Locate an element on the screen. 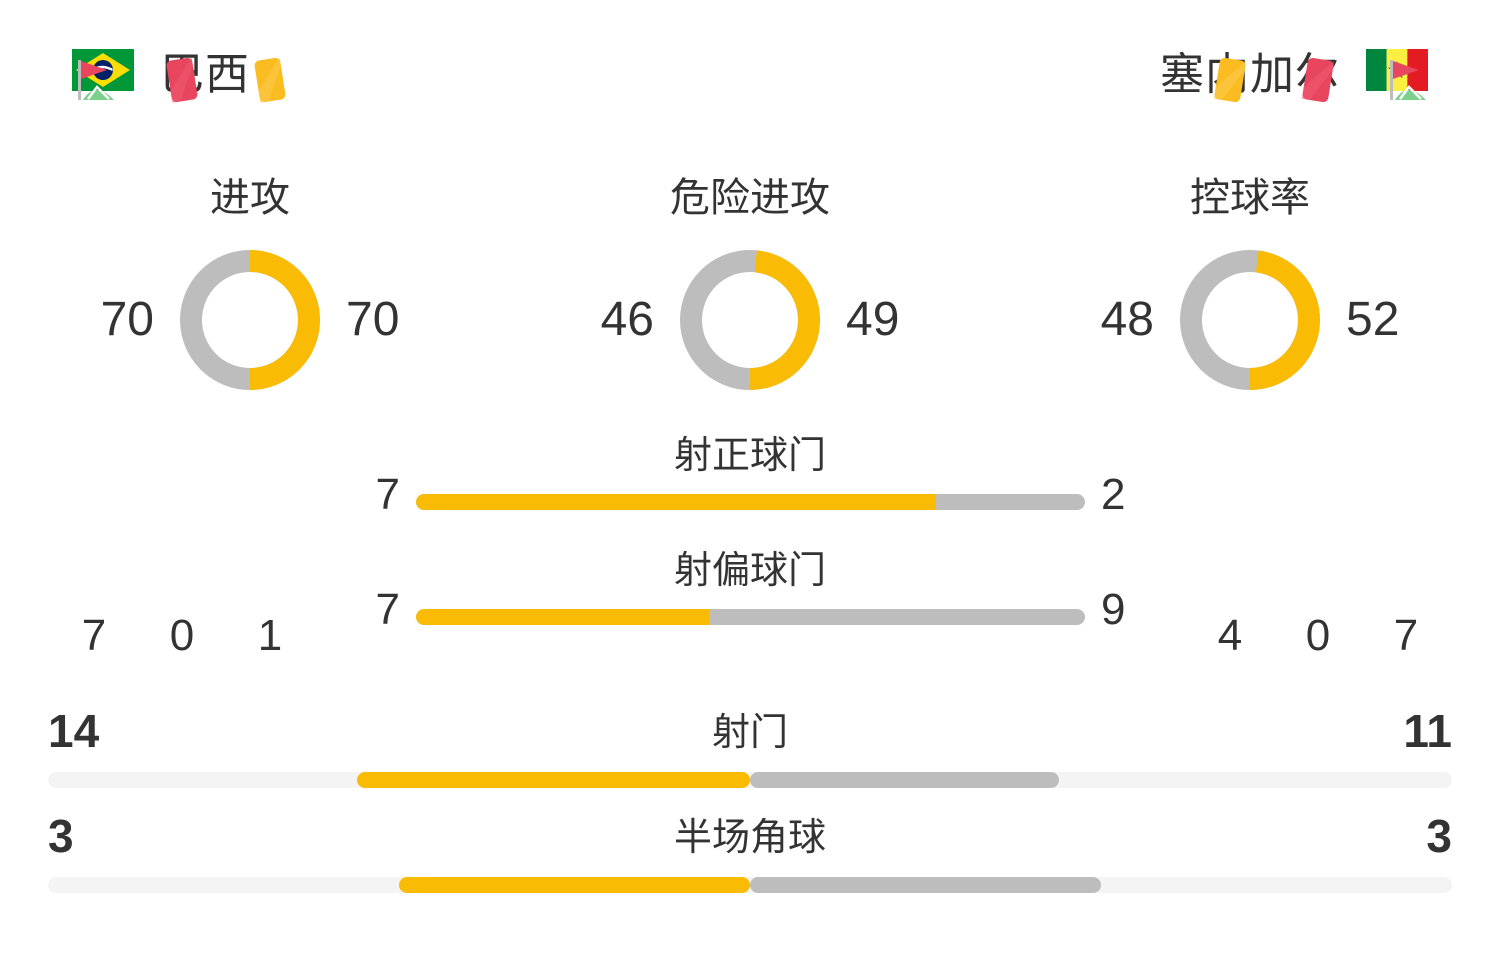 This screenshot has width=1500, height=972. home-corners-value: 7 is located at coordinates (94, 635).